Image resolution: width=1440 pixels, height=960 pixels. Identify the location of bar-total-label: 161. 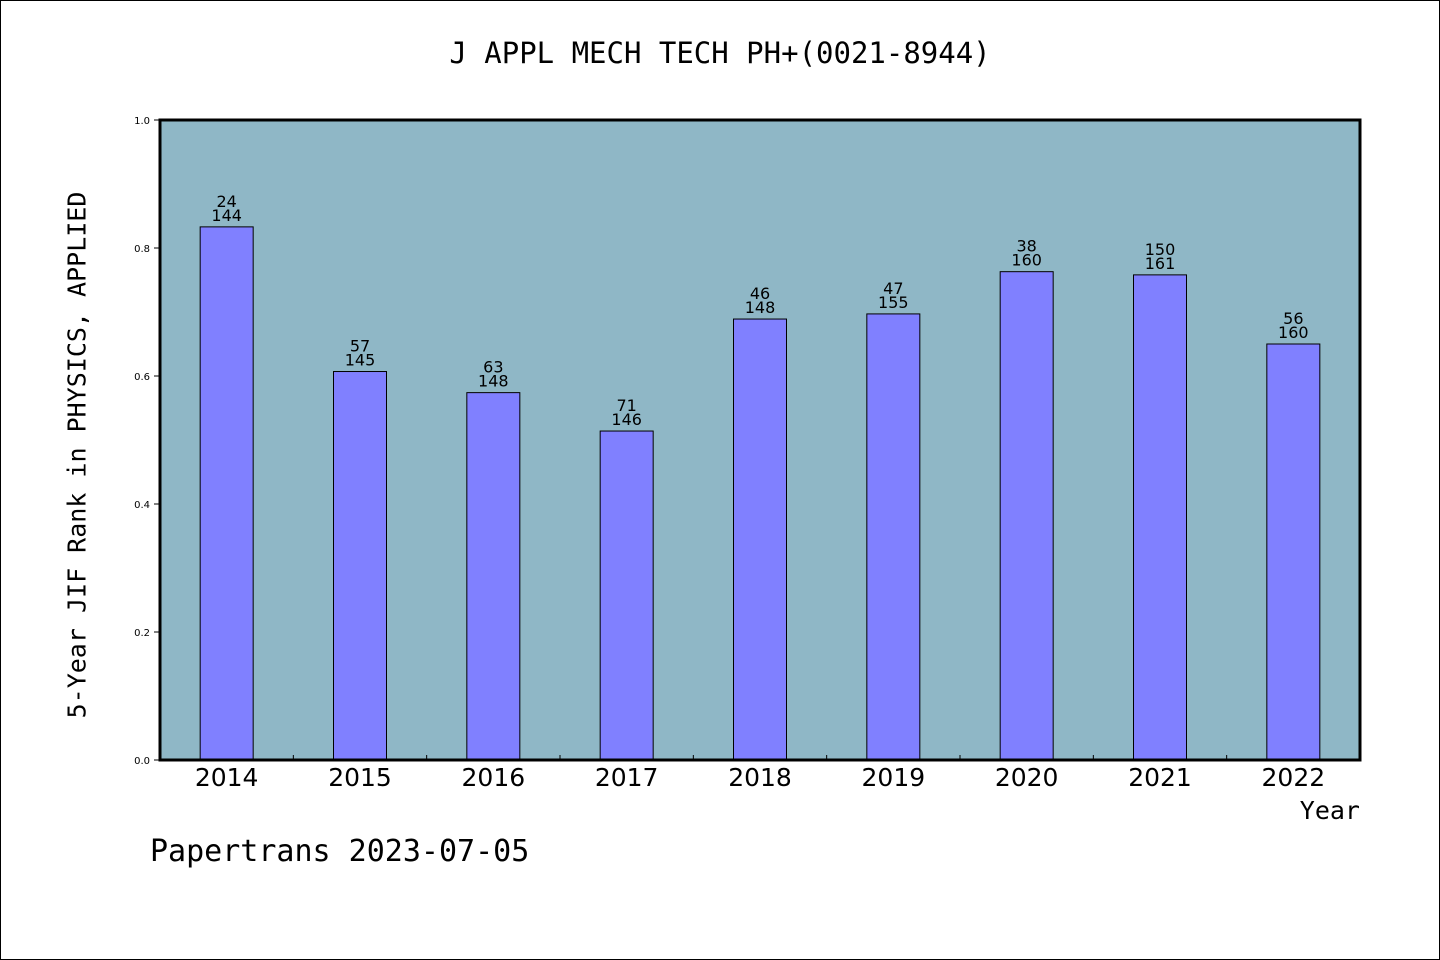
(1160, 263).